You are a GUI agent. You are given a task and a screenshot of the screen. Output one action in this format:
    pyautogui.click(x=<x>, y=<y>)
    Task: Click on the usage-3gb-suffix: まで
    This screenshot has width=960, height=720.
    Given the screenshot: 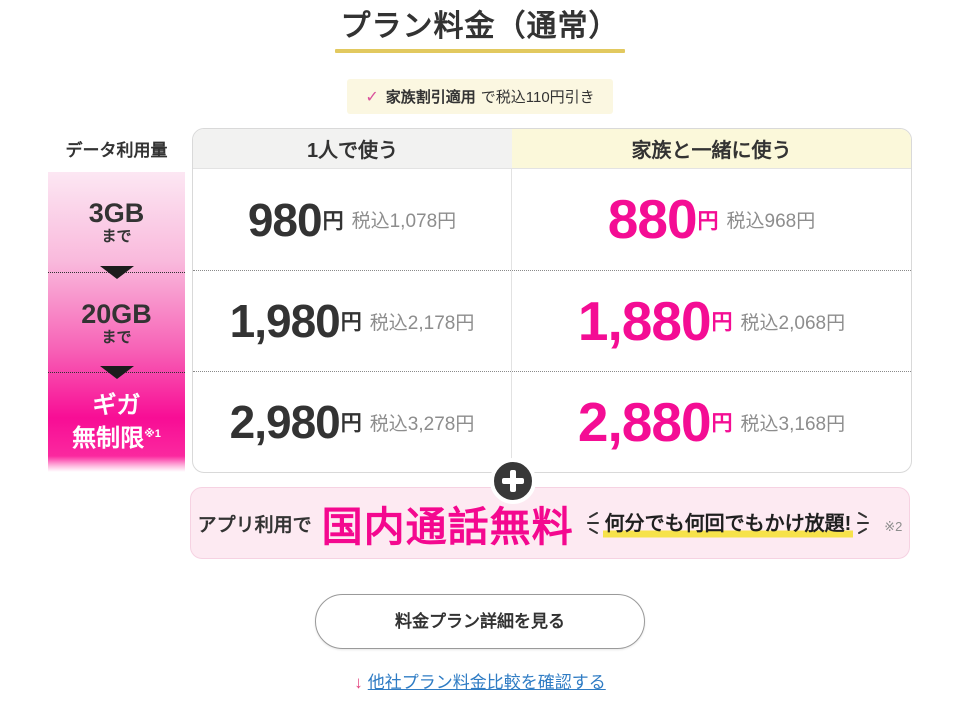 What is the action you would take?
    pyautogui.click(x=116, y=236)
    